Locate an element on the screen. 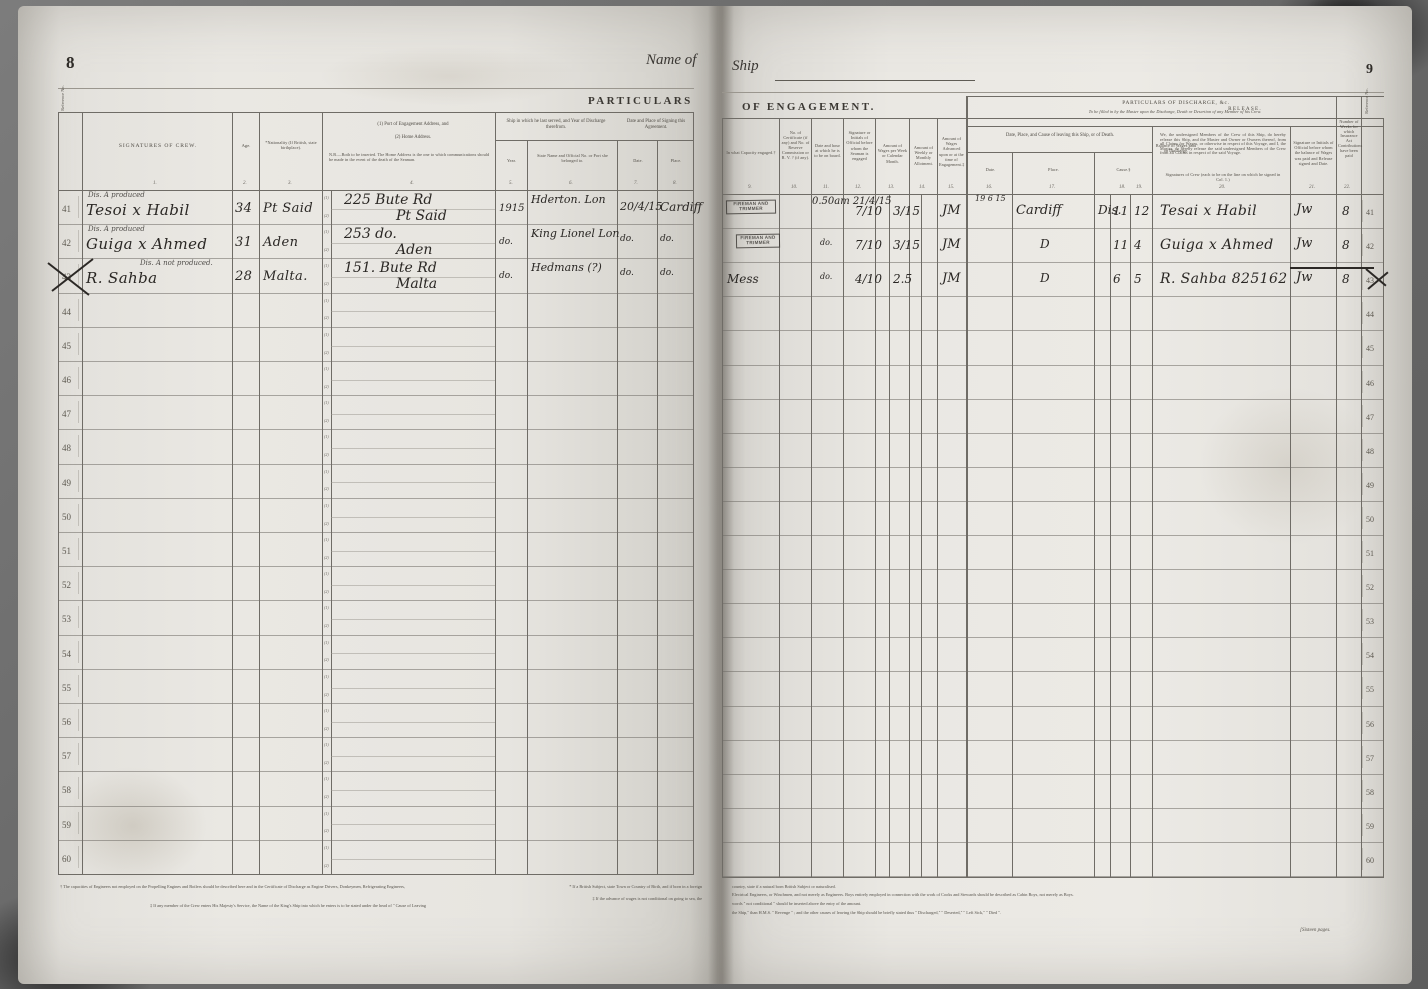 The image size is (1428, 989). signing-place: do. is located at coordinates (667, 273).